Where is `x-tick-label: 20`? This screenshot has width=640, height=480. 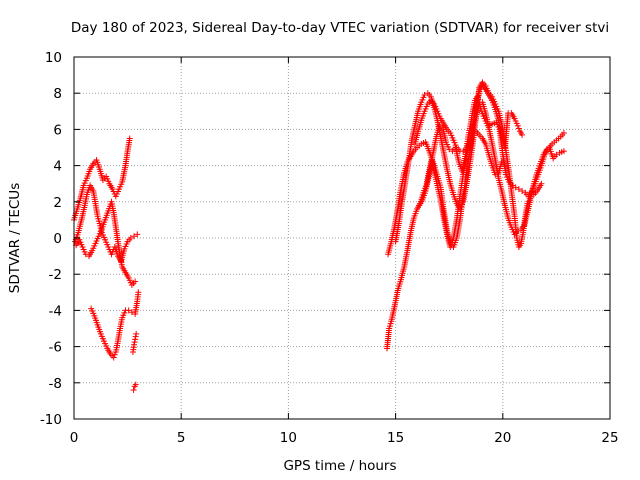
x-tick-label: 20 is located at coordinates (502, 438).